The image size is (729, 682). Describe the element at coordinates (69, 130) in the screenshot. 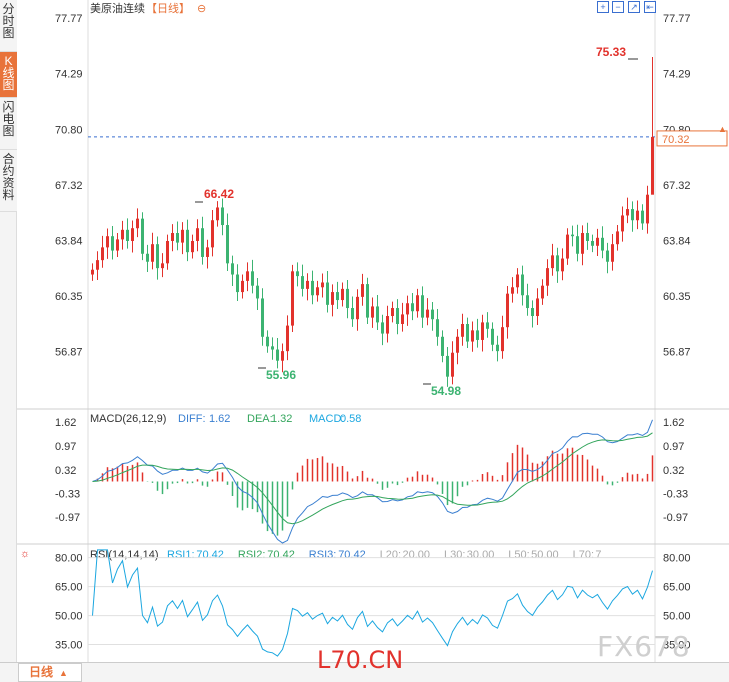

I see `price-tick-left: 70.80` at that location.